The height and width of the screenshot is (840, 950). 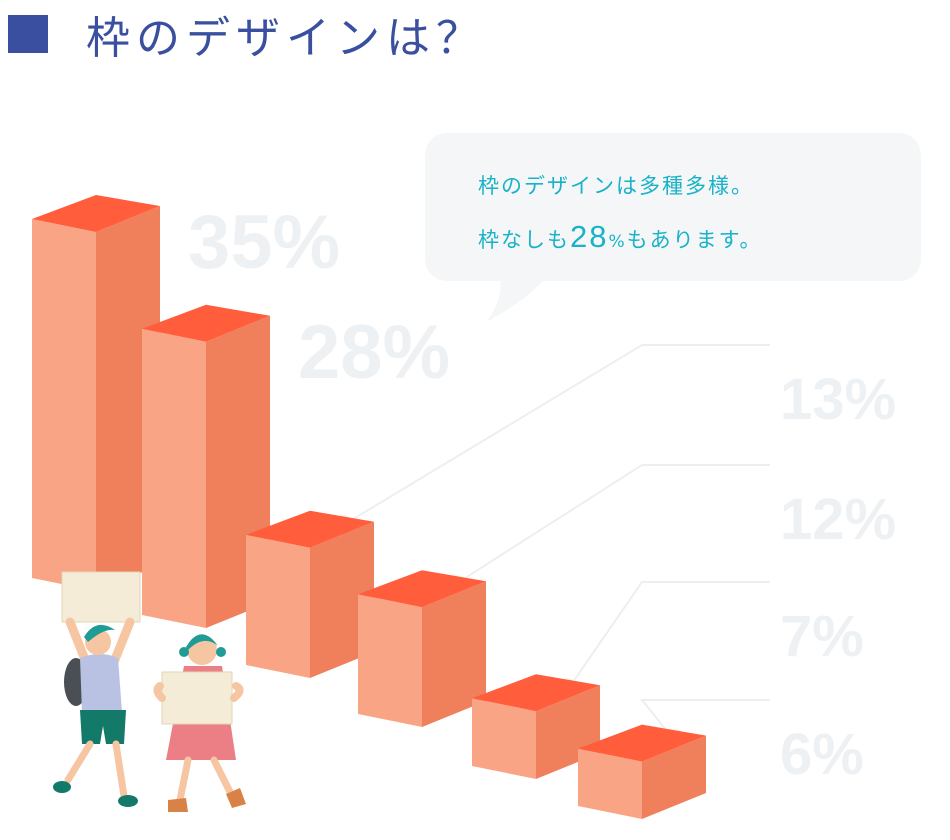 What do you see at coordinates (517, 298) in the screenshot?
I see `speech-bubble-tail` at bounding box center [517, 298].